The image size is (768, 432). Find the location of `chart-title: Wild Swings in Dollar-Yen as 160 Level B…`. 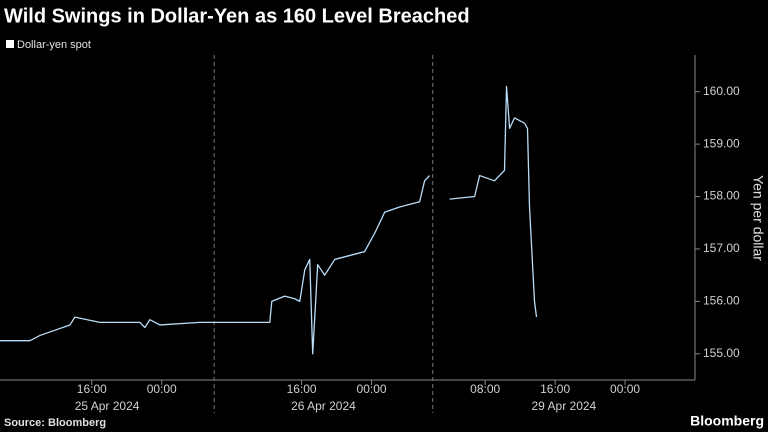

chart-title: Wild Swings in Dollar-Yen as 160 Level B… is located at coordinates (237, 16).